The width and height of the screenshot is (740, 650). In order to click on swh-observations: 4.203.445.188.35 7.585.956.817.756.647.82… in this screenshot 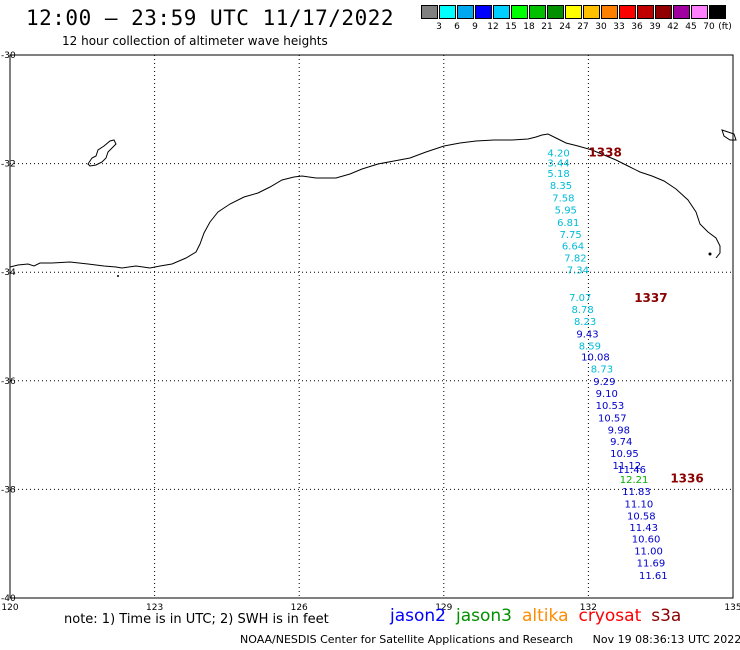, I will do `click(607, 365)`.